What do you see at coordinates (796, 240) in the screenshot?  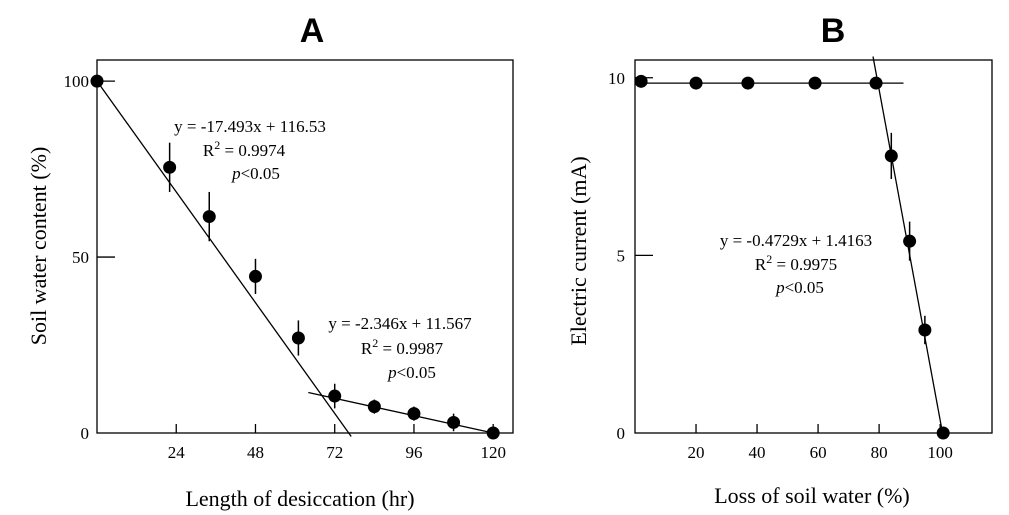 I see `equation-text: y = -0.4729x + 1.4163` at bounding box center [796, 240].